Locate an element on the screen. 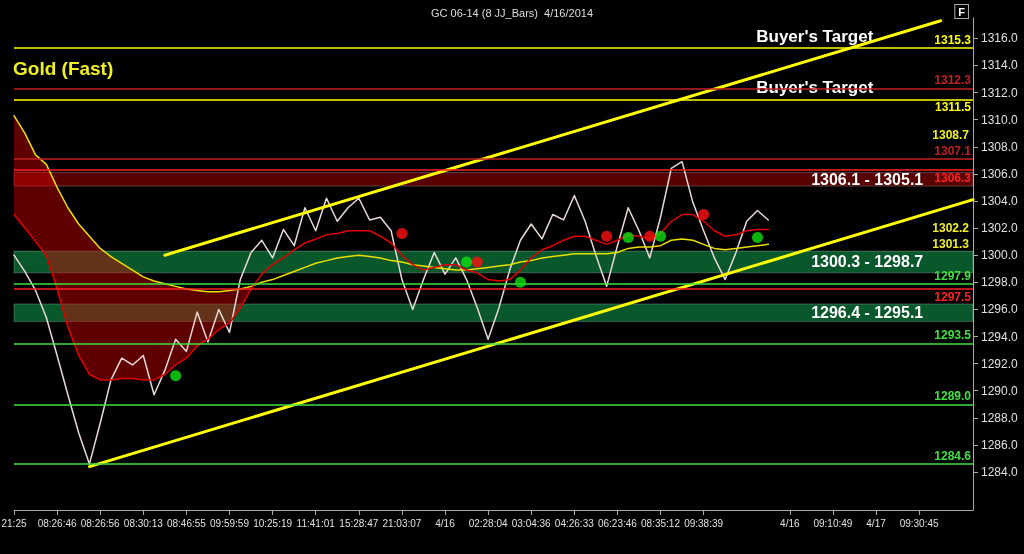 Image resolution: width=1024 pixels, height=554 pixels. x-tick-label: 08:35:12 is located at coordinates (661, 523).